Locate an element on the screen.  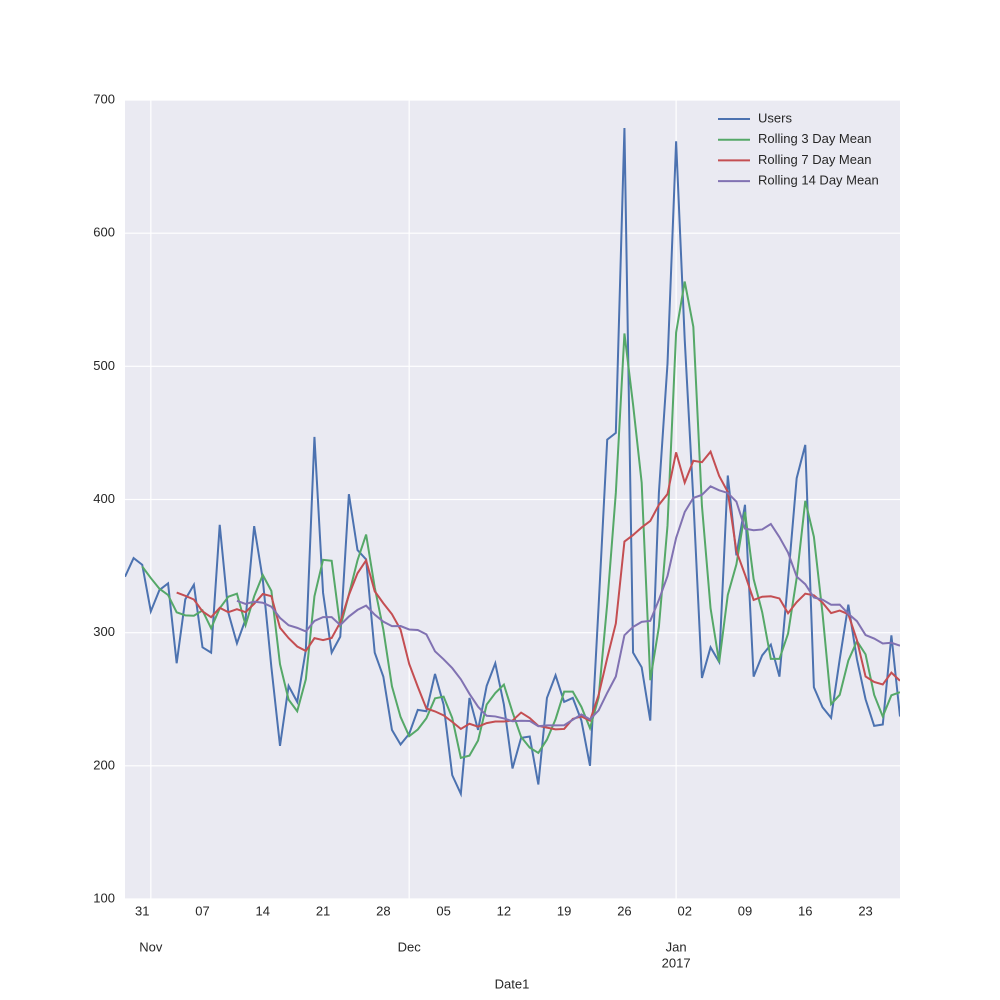
y-tick-label: 700 is located at coordinates (104, 98).